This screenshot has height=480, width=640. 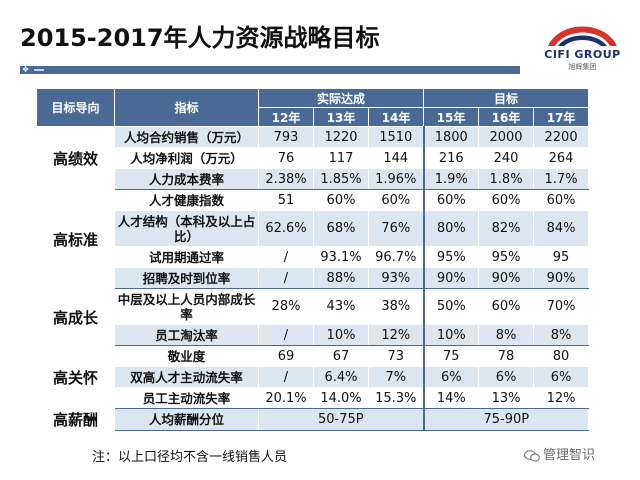 I want to click on watermark-text: 管理智识, so click(x=569, y=455).